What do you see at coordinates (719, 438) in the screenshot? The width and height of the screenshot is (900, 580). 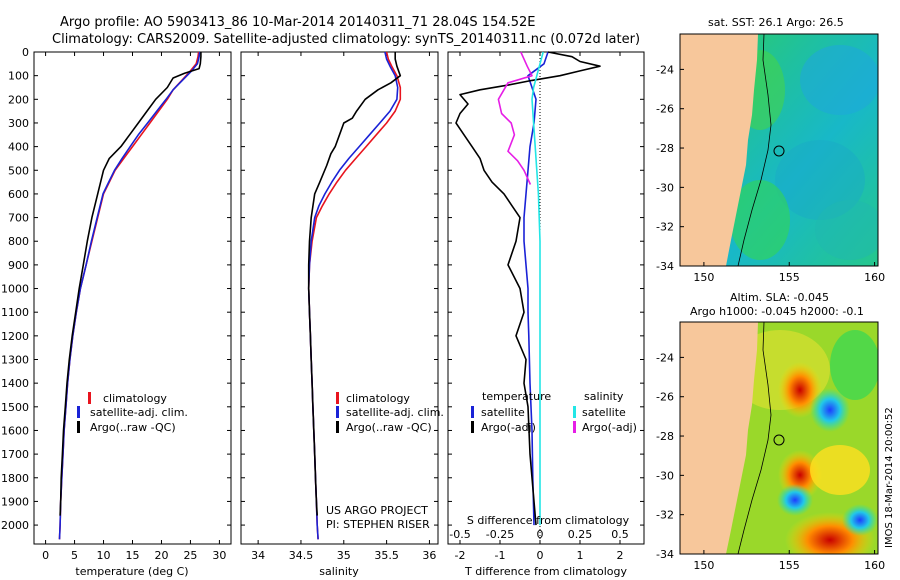 I see `sla-coast-land` at bounding box center [719, 438].